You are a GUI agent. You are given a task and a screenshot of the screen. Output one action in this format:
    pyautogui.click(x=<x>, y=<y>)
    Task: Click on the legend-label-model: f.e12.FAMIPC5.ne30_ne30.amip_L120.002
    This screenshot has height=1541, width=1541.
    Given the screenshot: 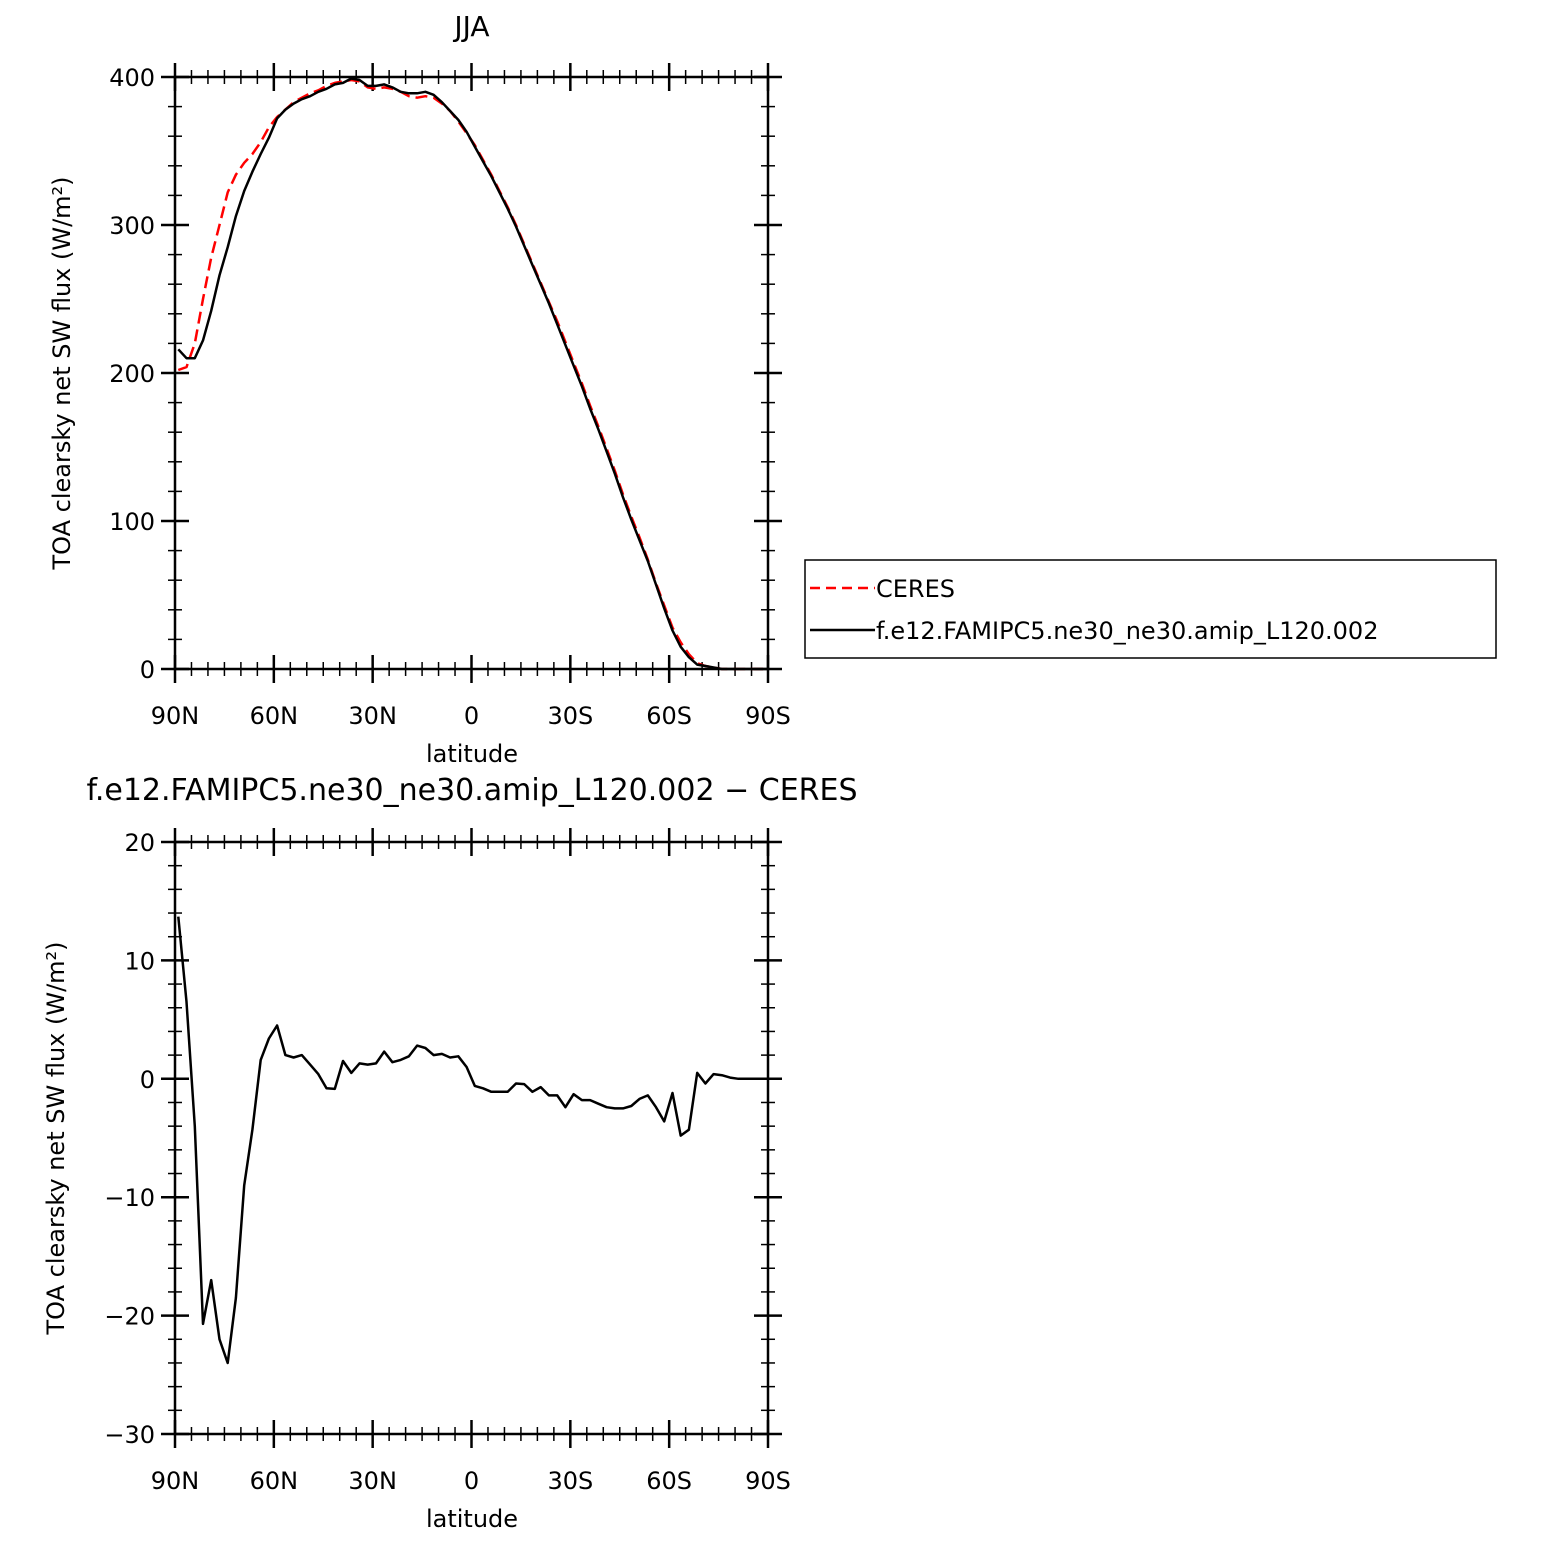 What is the action you would take?
    pyautogui.click(x=1127, y=631)
    